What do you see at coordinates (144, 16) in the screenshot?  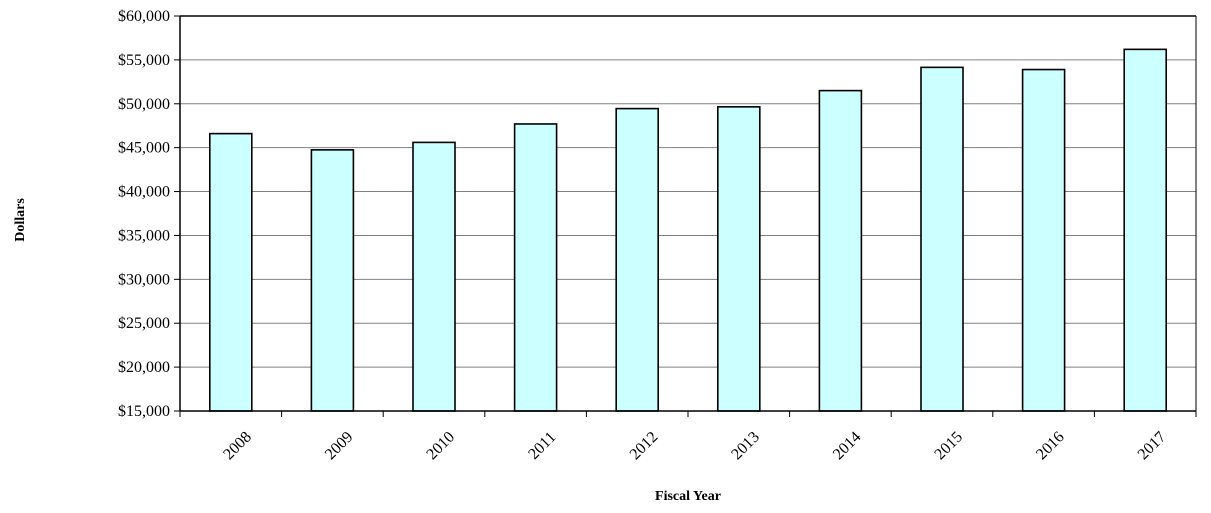 I see `y-tick-label: $60,000` at bounding box center [144, 16].